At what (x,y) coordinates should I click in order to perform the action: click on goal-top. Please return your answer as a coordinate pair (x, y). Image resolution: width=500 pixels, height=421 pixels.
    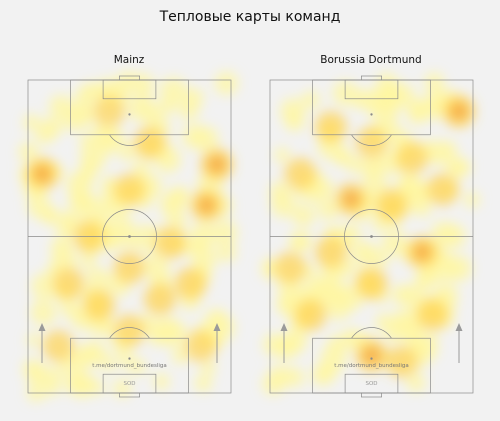
    Looking at the image, I should click on (372, 78).